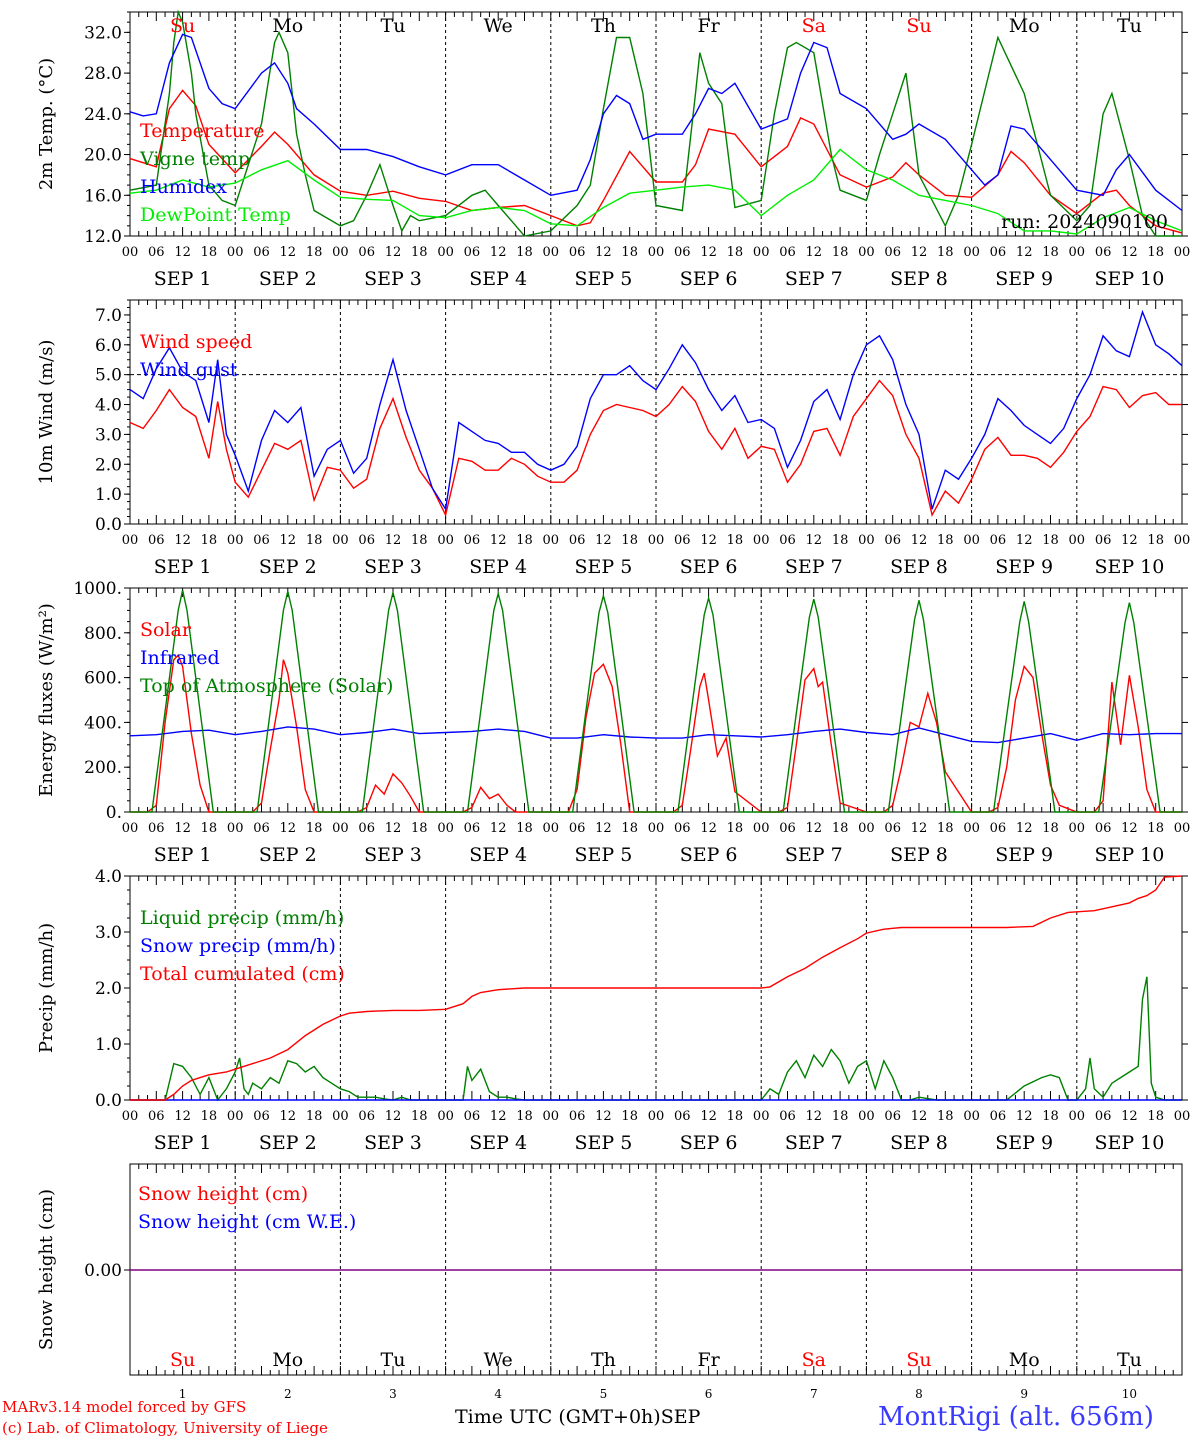  Describe the element at coordinates (103, 768) in the screenshot. I see `y-tick-label: 200.` at that location.